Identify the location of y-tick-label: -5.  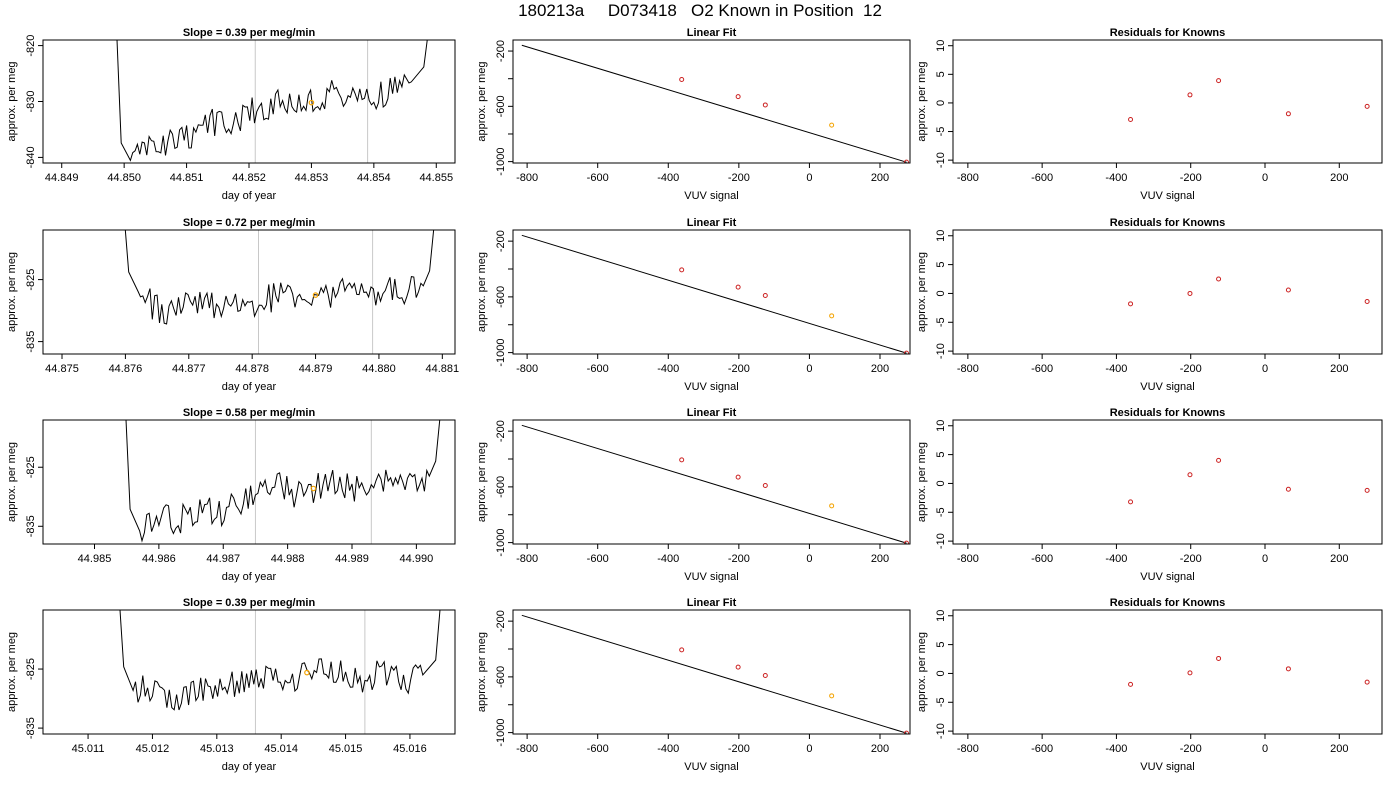
(941, 322).